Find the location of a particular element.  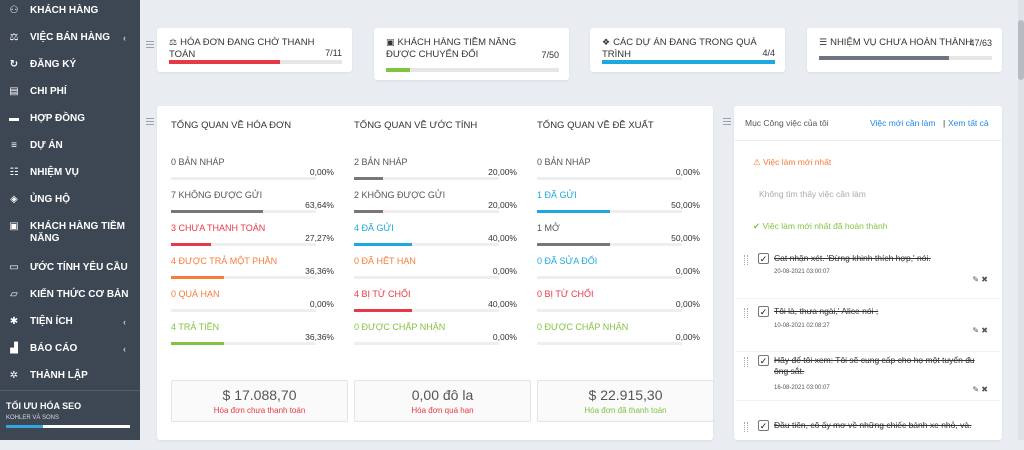

sidebar-item-label: TIỆN ÍCH is located at coordinates (51, 321).